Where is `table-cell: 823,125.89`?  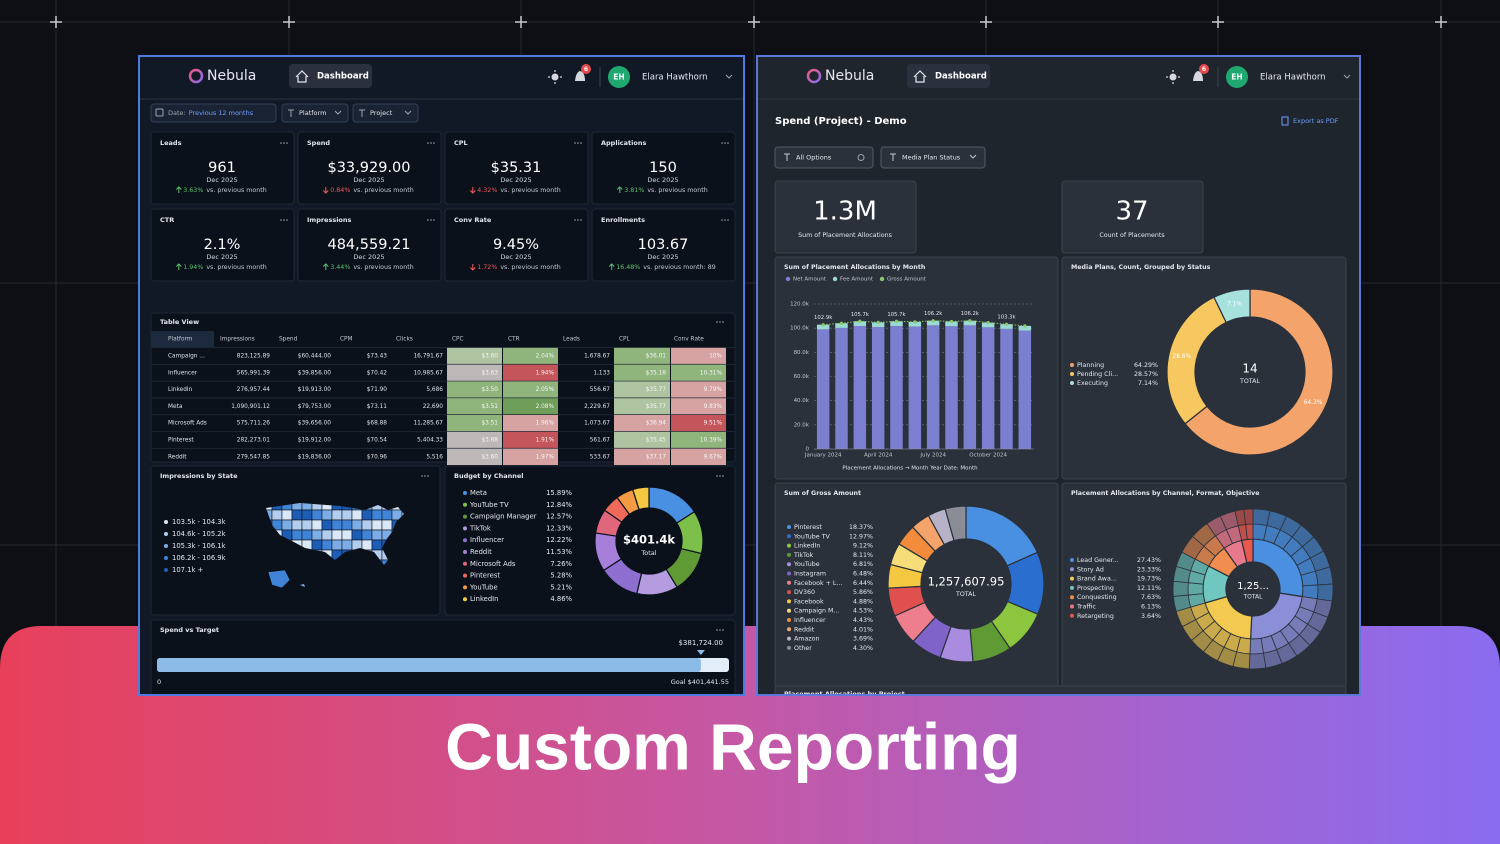 table-cell: 823,125.89 is located at coordinates (254, 357).